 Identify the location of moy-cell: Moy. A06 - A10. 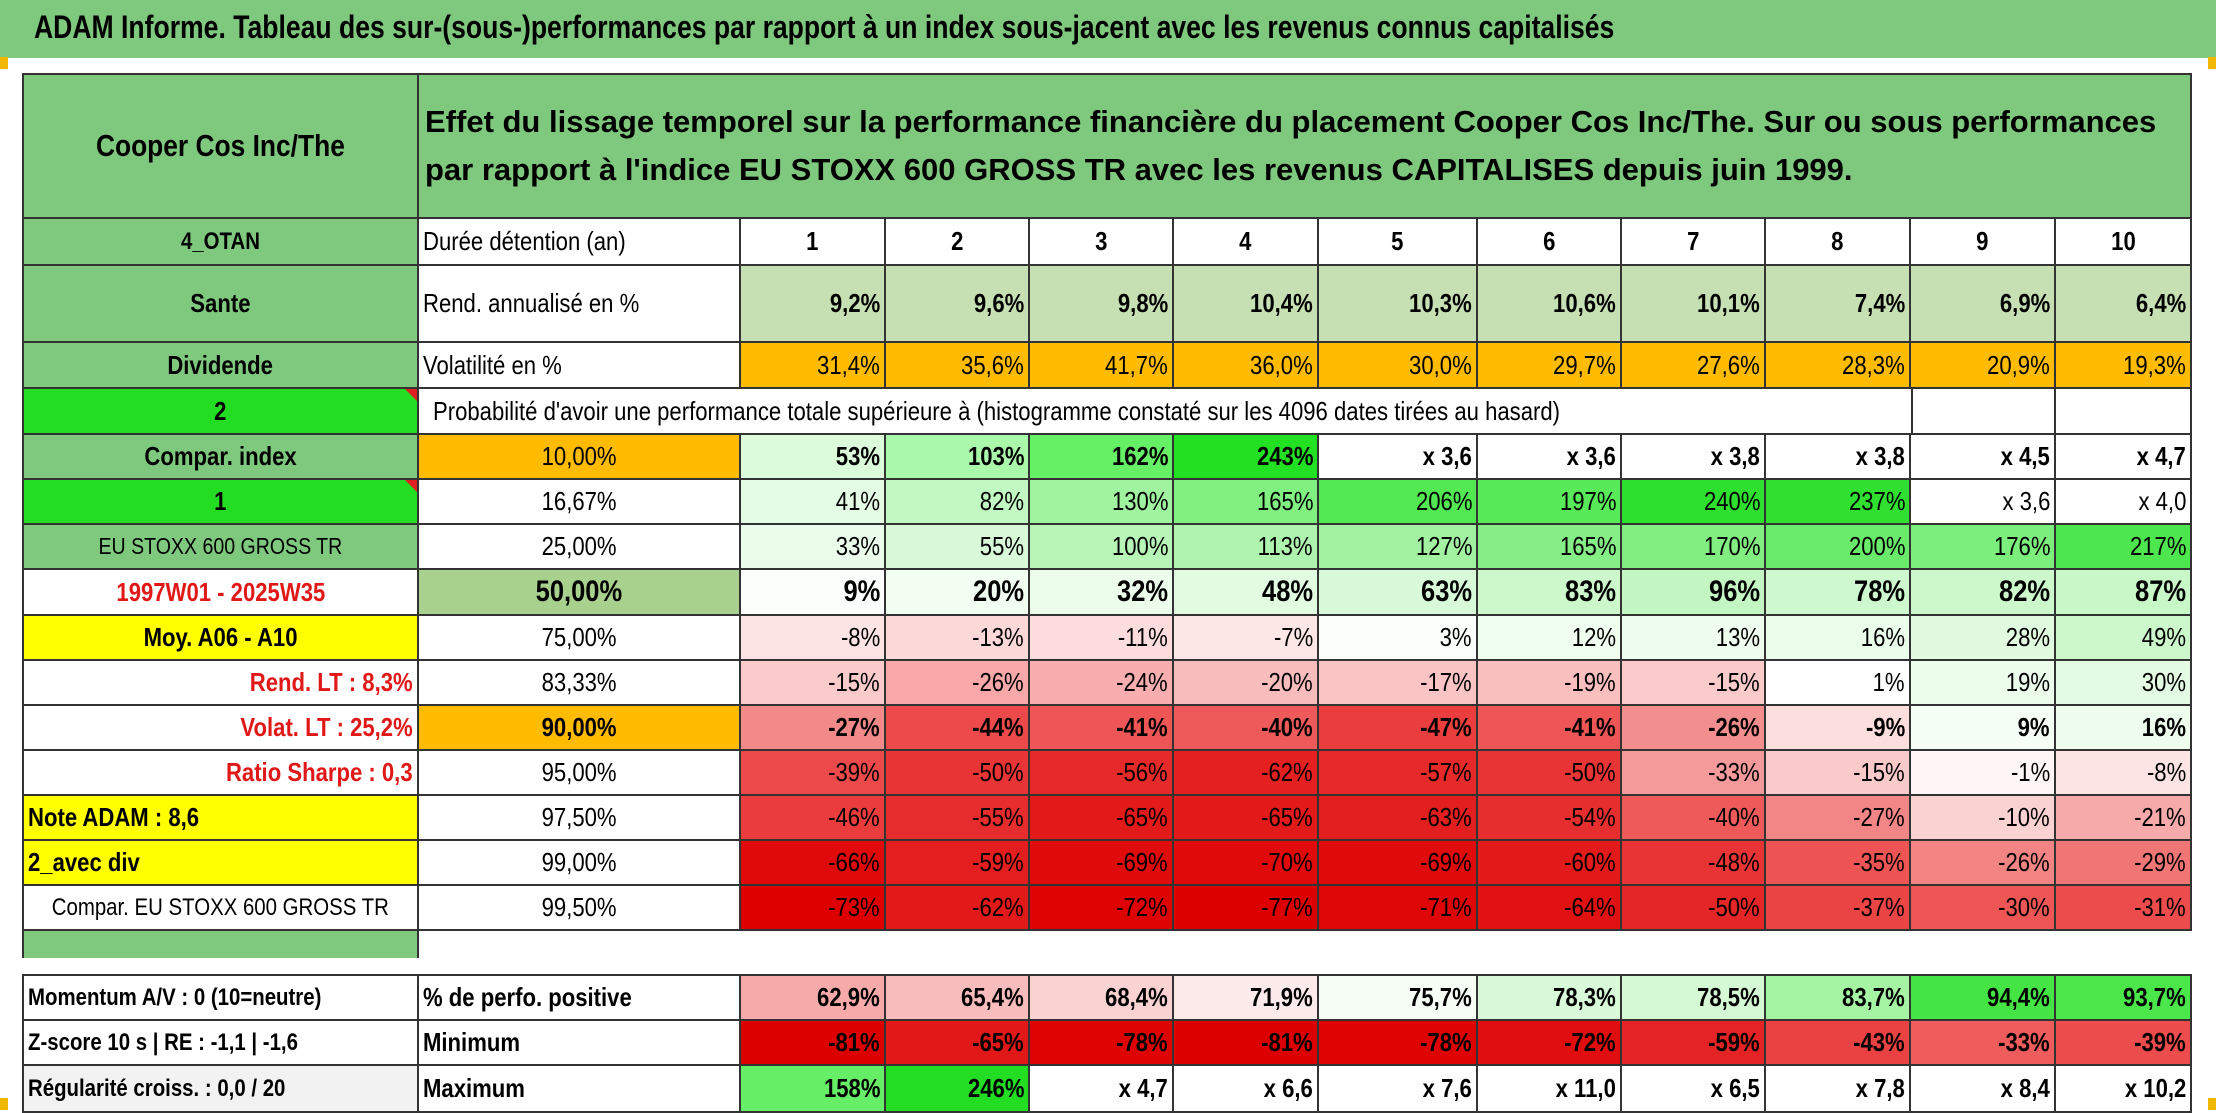
(220, 638).